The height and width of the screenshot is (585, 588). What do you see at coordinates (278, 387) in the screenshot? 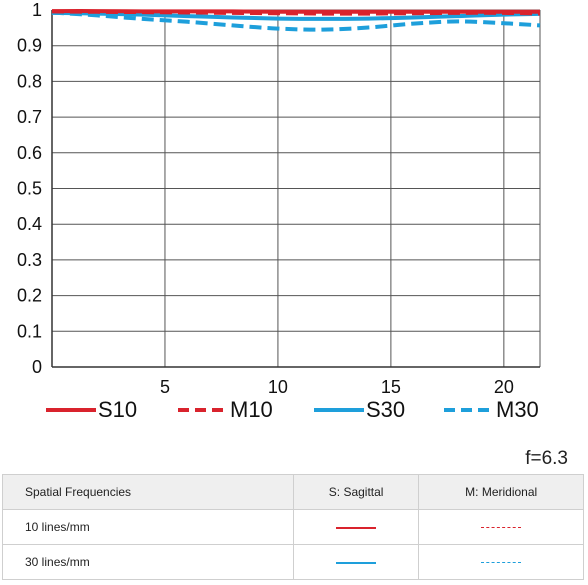
I see `x-tick-label: 10` at bounding box center [278, 387].